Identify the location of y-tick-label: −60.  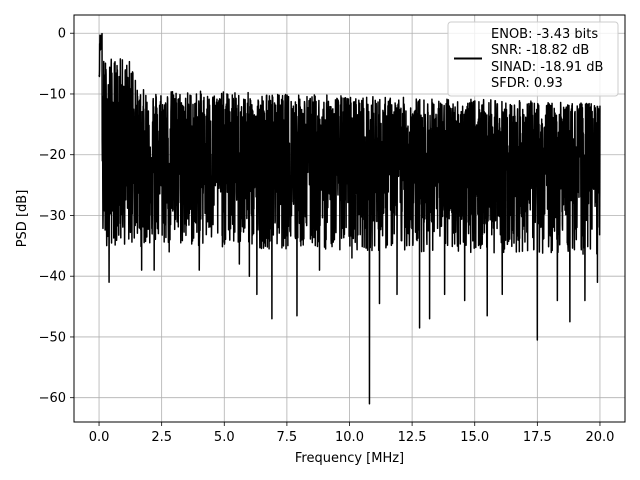
(52, 398).